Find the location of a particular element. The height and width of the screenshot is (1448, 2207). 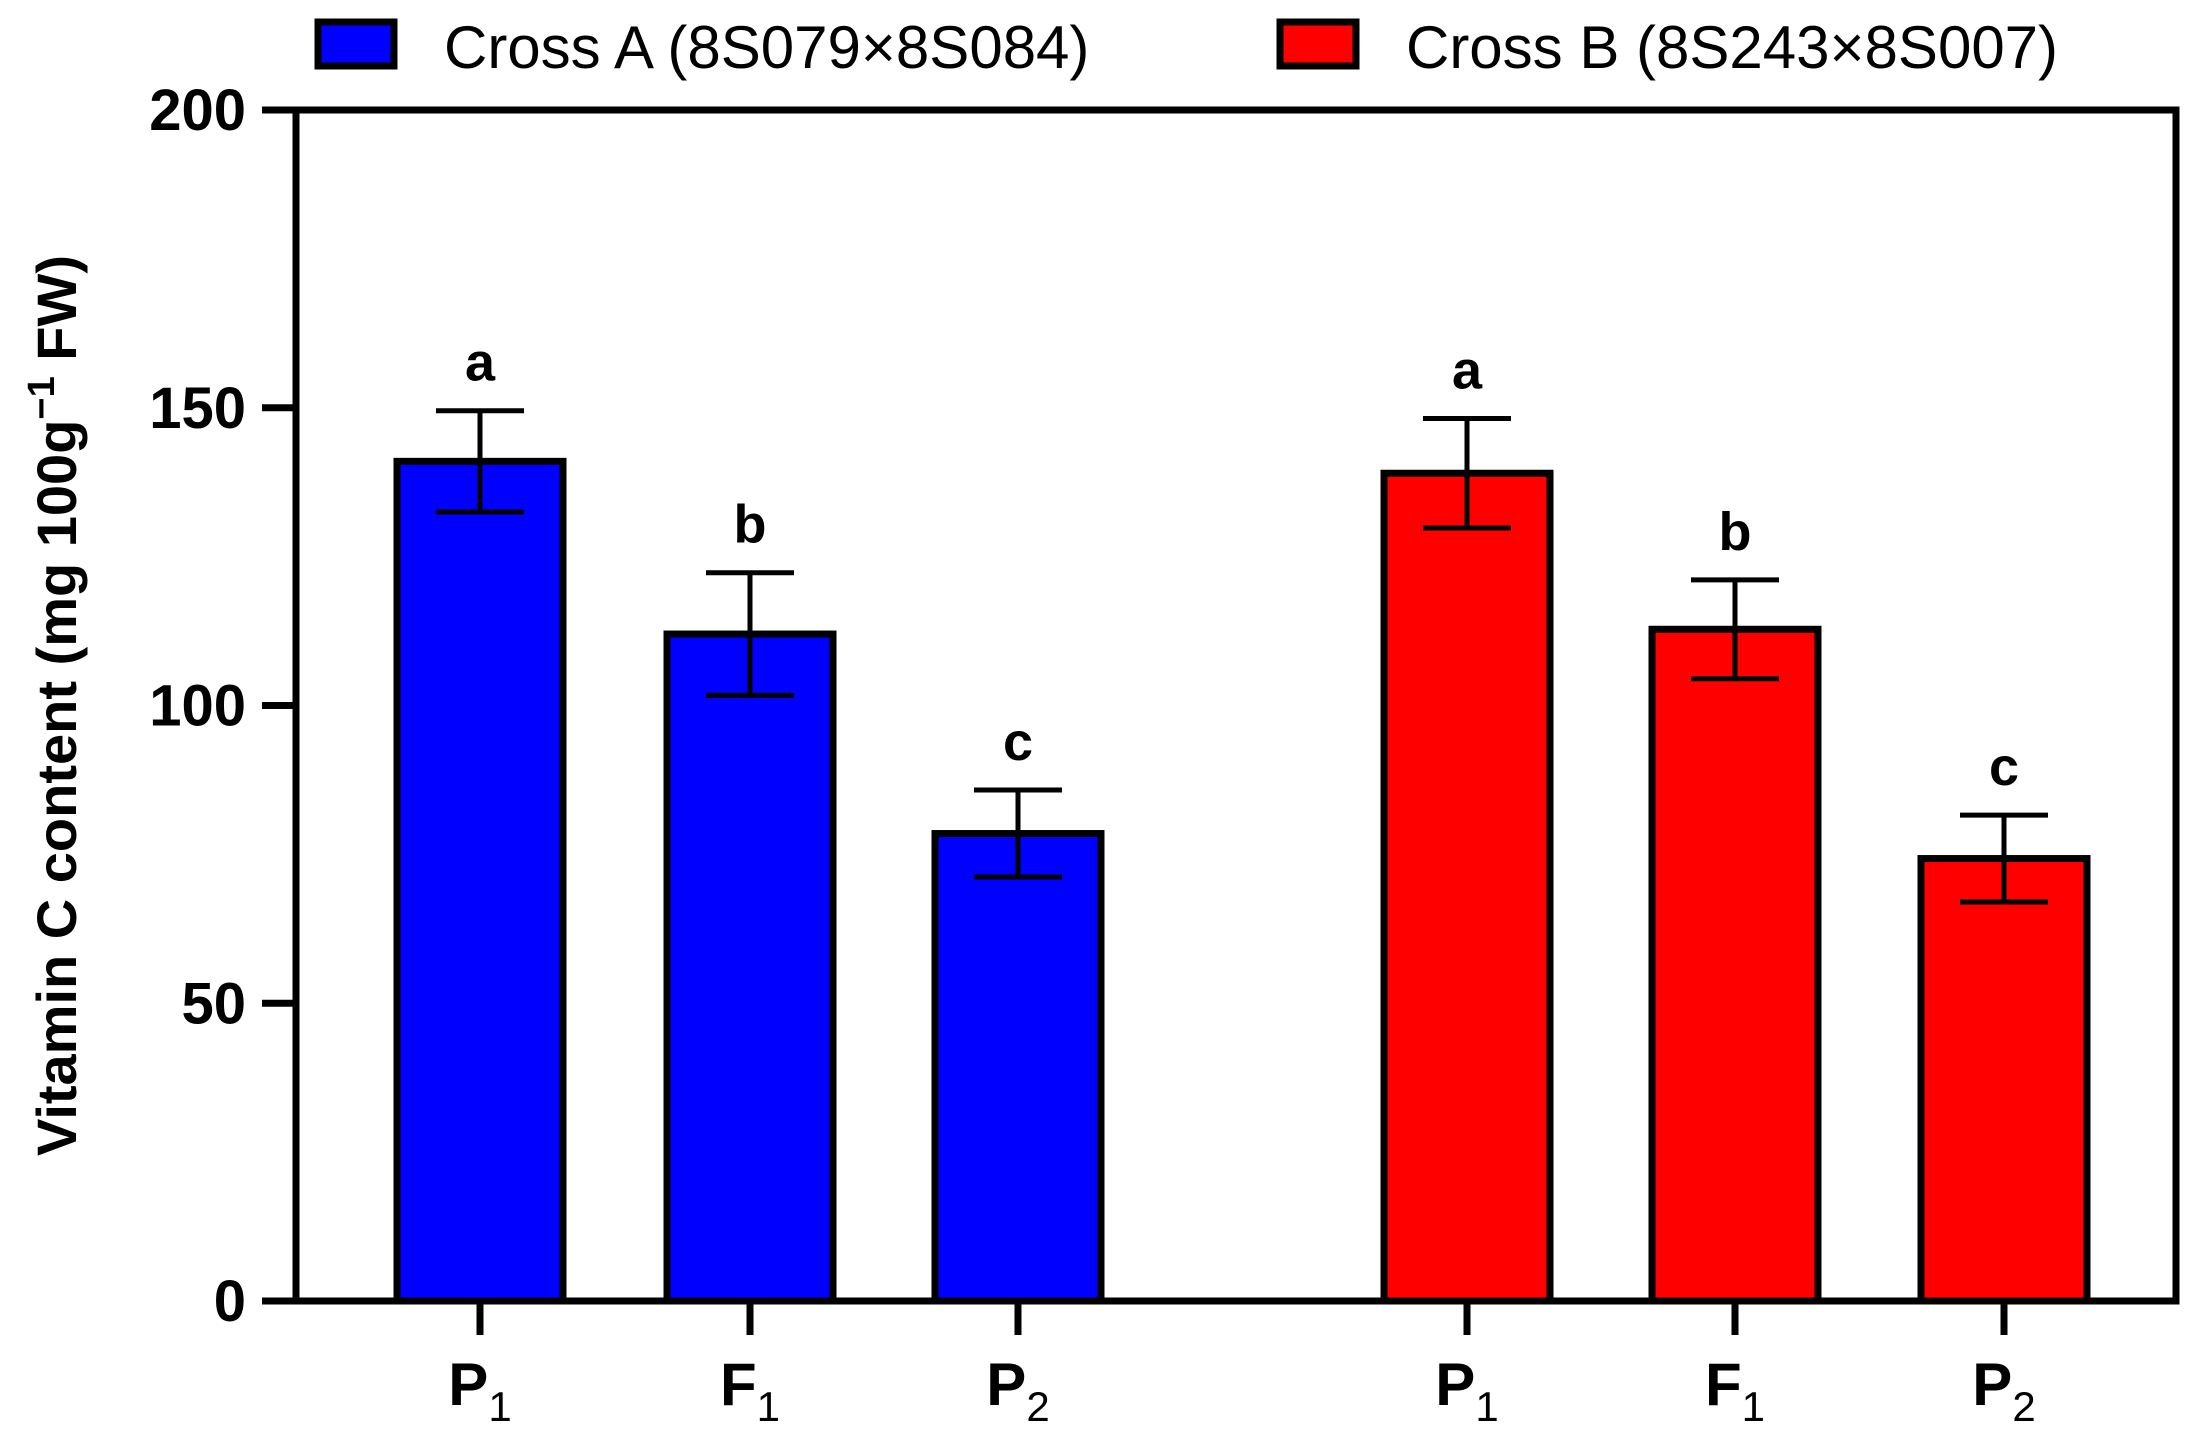

y-axis-title-superscript: −1 is located at coordinates (42, 397).